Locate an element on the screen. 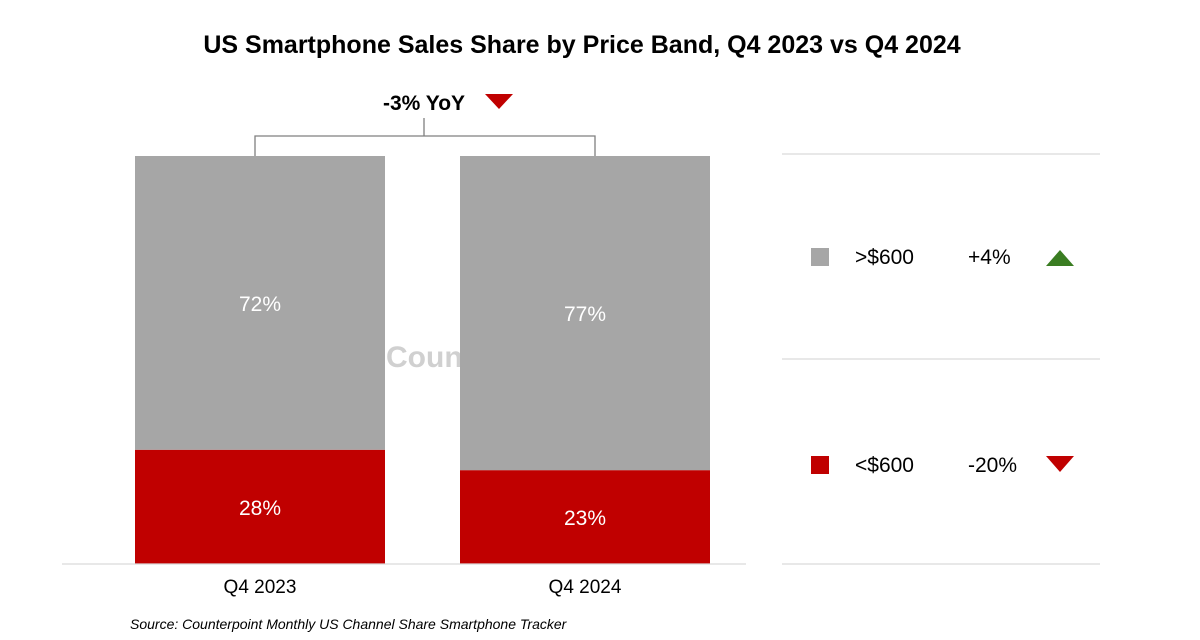 This screenshot has width=1200, height=640. data-label-below-600-q4-2024: 23% is located at coordinates (585, 518).